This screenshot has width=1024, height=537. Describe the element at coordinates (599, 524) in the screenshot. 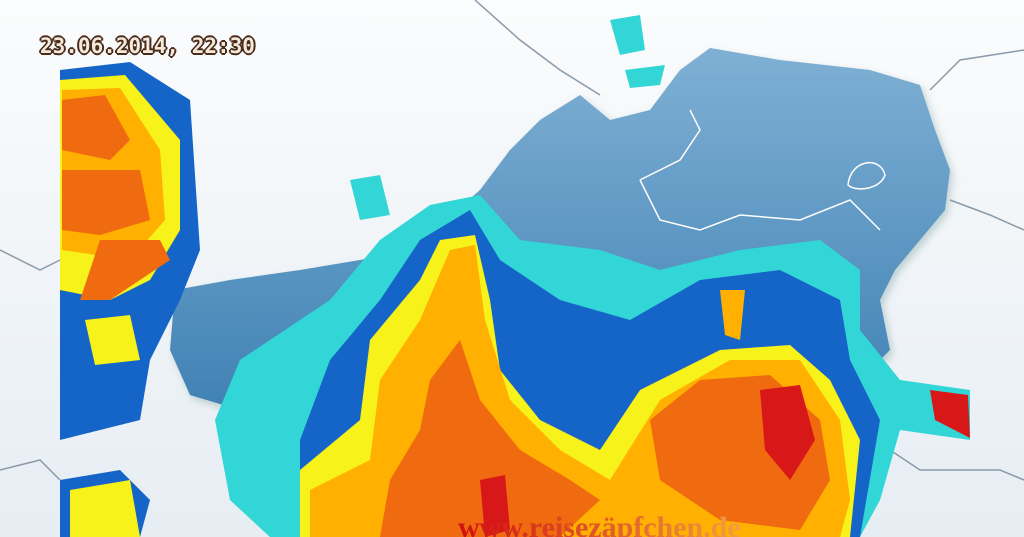

I see `watermark-logo: www.reisezäpfchen.de` at that location.